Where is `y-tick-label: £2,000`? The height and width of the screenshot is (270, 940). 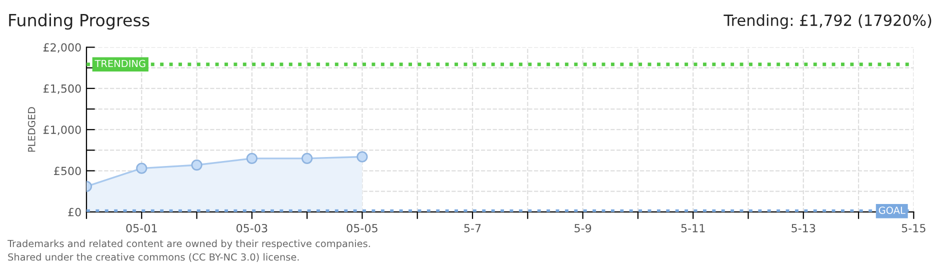 y-tick-label: £2,000 is located at coordinates (62, 48).